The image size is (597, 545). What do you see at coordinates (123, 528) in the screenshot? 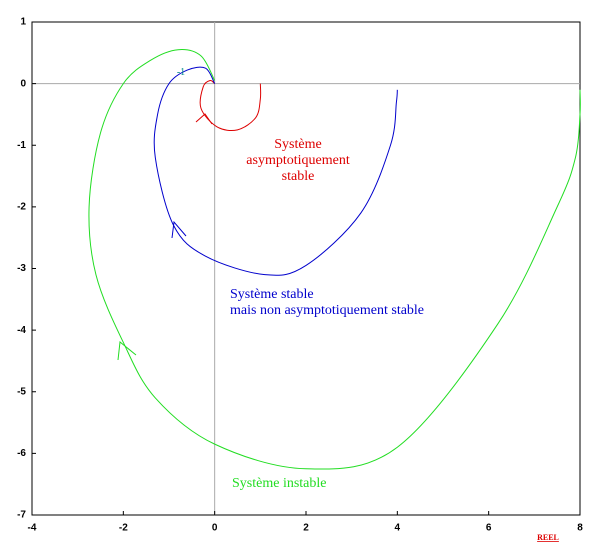
I see `x-tick-label: -2` at bounding box center [123, 528].